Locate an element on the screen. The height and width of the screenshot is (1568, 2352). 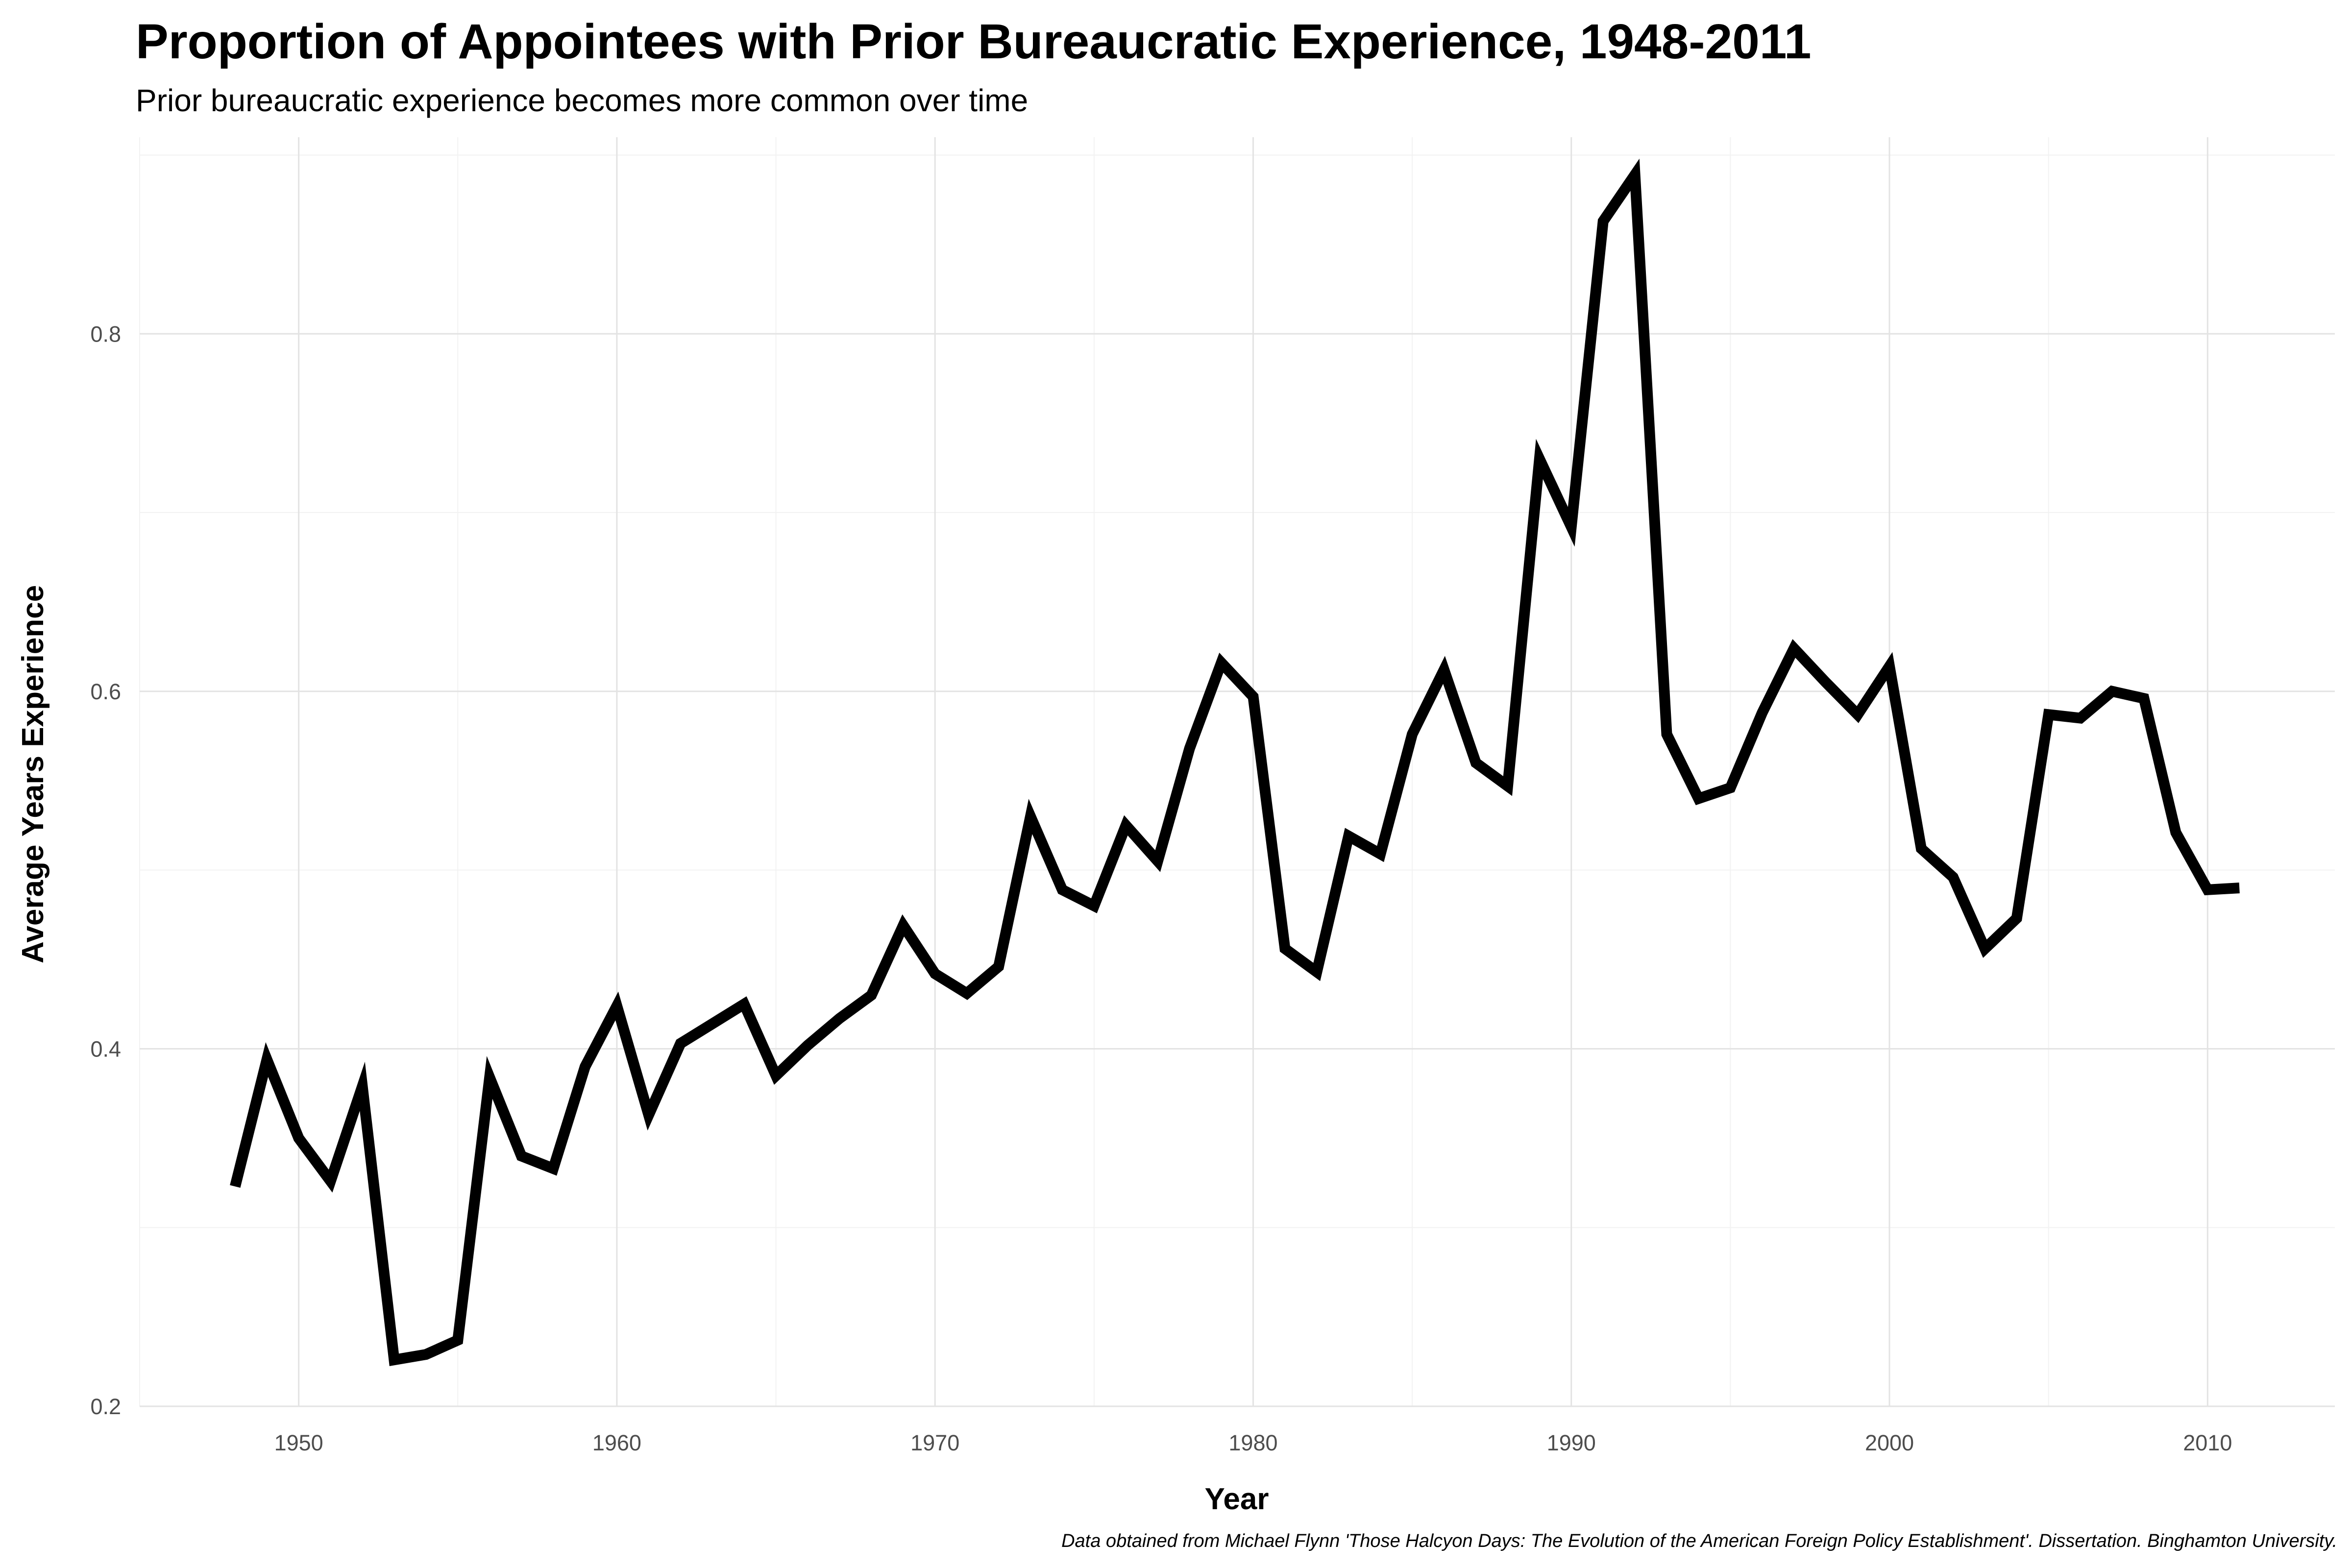
x-axis-label: Year is located at coordinates (1236, 1499).